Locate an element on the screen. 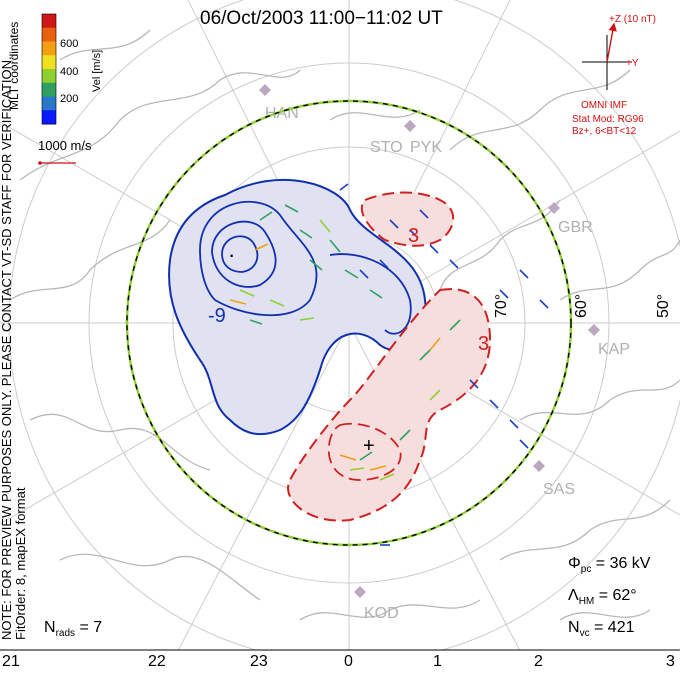  n-rads-stat: Nrads = 7 is located at coordinates (73, 629).